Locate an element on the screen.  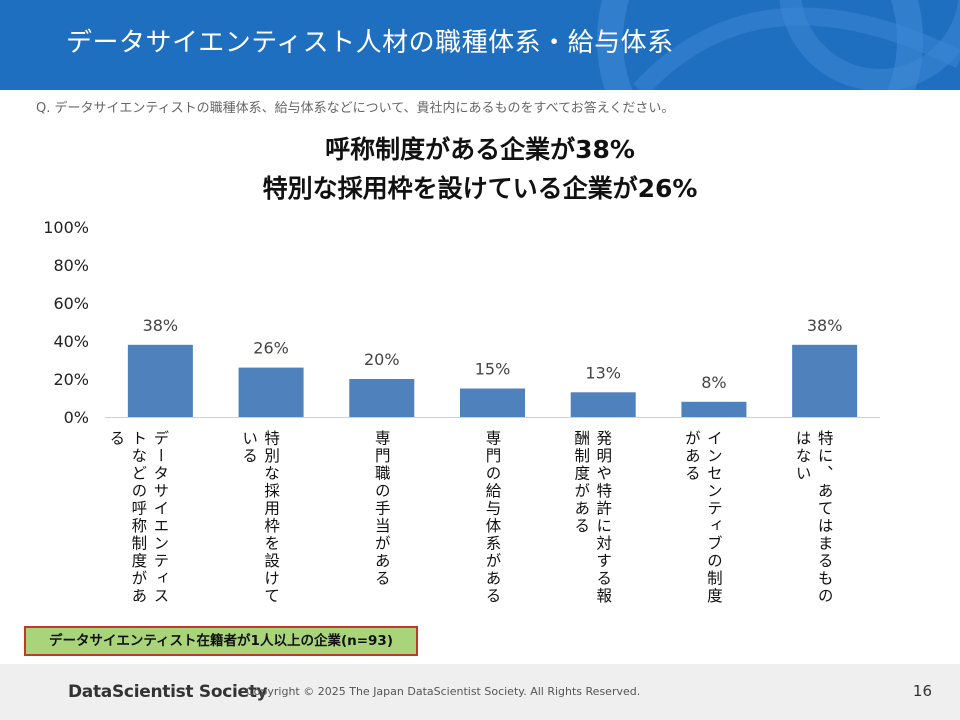
y-tick-label: 80% is located at coordinates (71, 265).